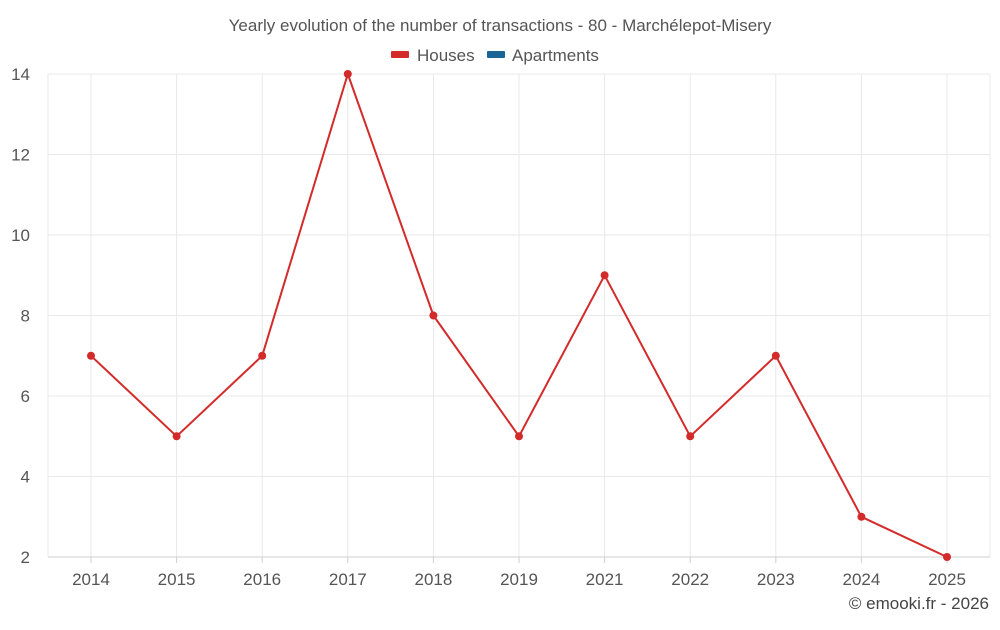 This screenshot has width=1000, height=630. Describe the element at coordinates (348, 579) in the screenshot. I see `x-tick-label: 2017` at that location.